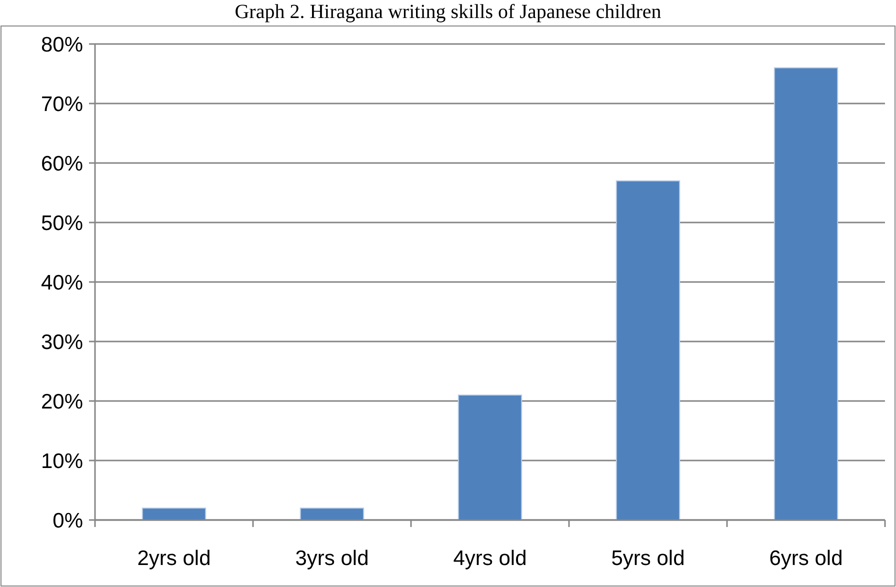 This screenshot has width=896, height=587. I want to click on chart-title: Graph 2. Hiragana writing skills of Japanese children, so click(448, 12).